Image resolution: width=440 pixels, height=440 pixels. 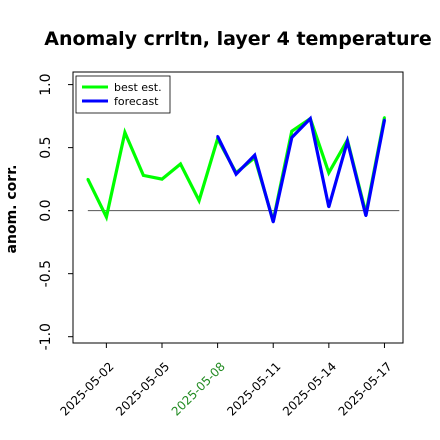 I want to click on legend-box, so click(x=123, y=94).